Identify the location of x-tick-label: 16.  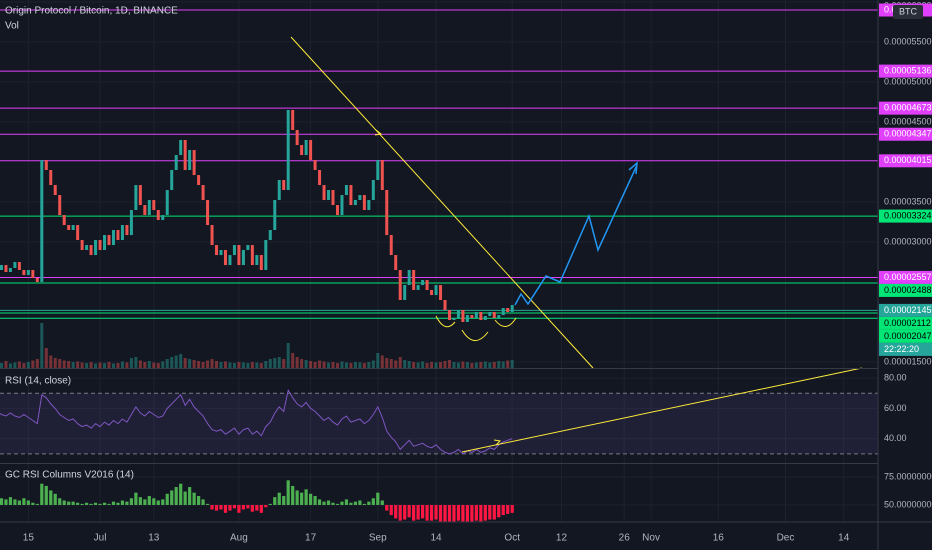
(719, 538).